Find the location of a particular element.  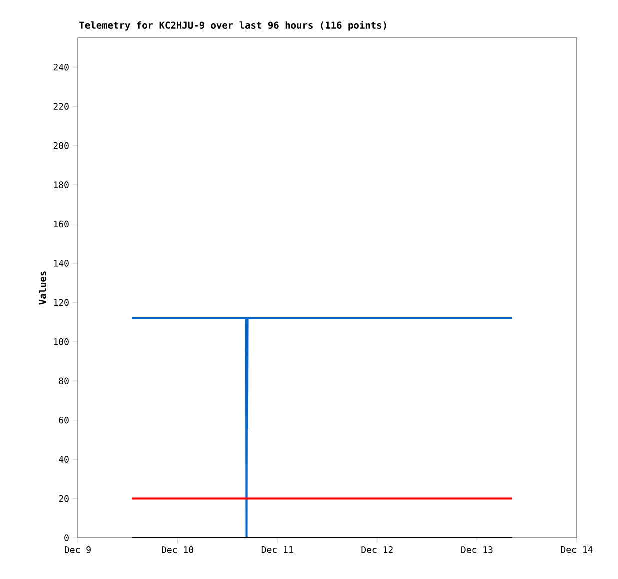

chart-title: Telemetry for KC2HJU-9 over last 96 hours (116 points) is located at coordinates (233, 26).